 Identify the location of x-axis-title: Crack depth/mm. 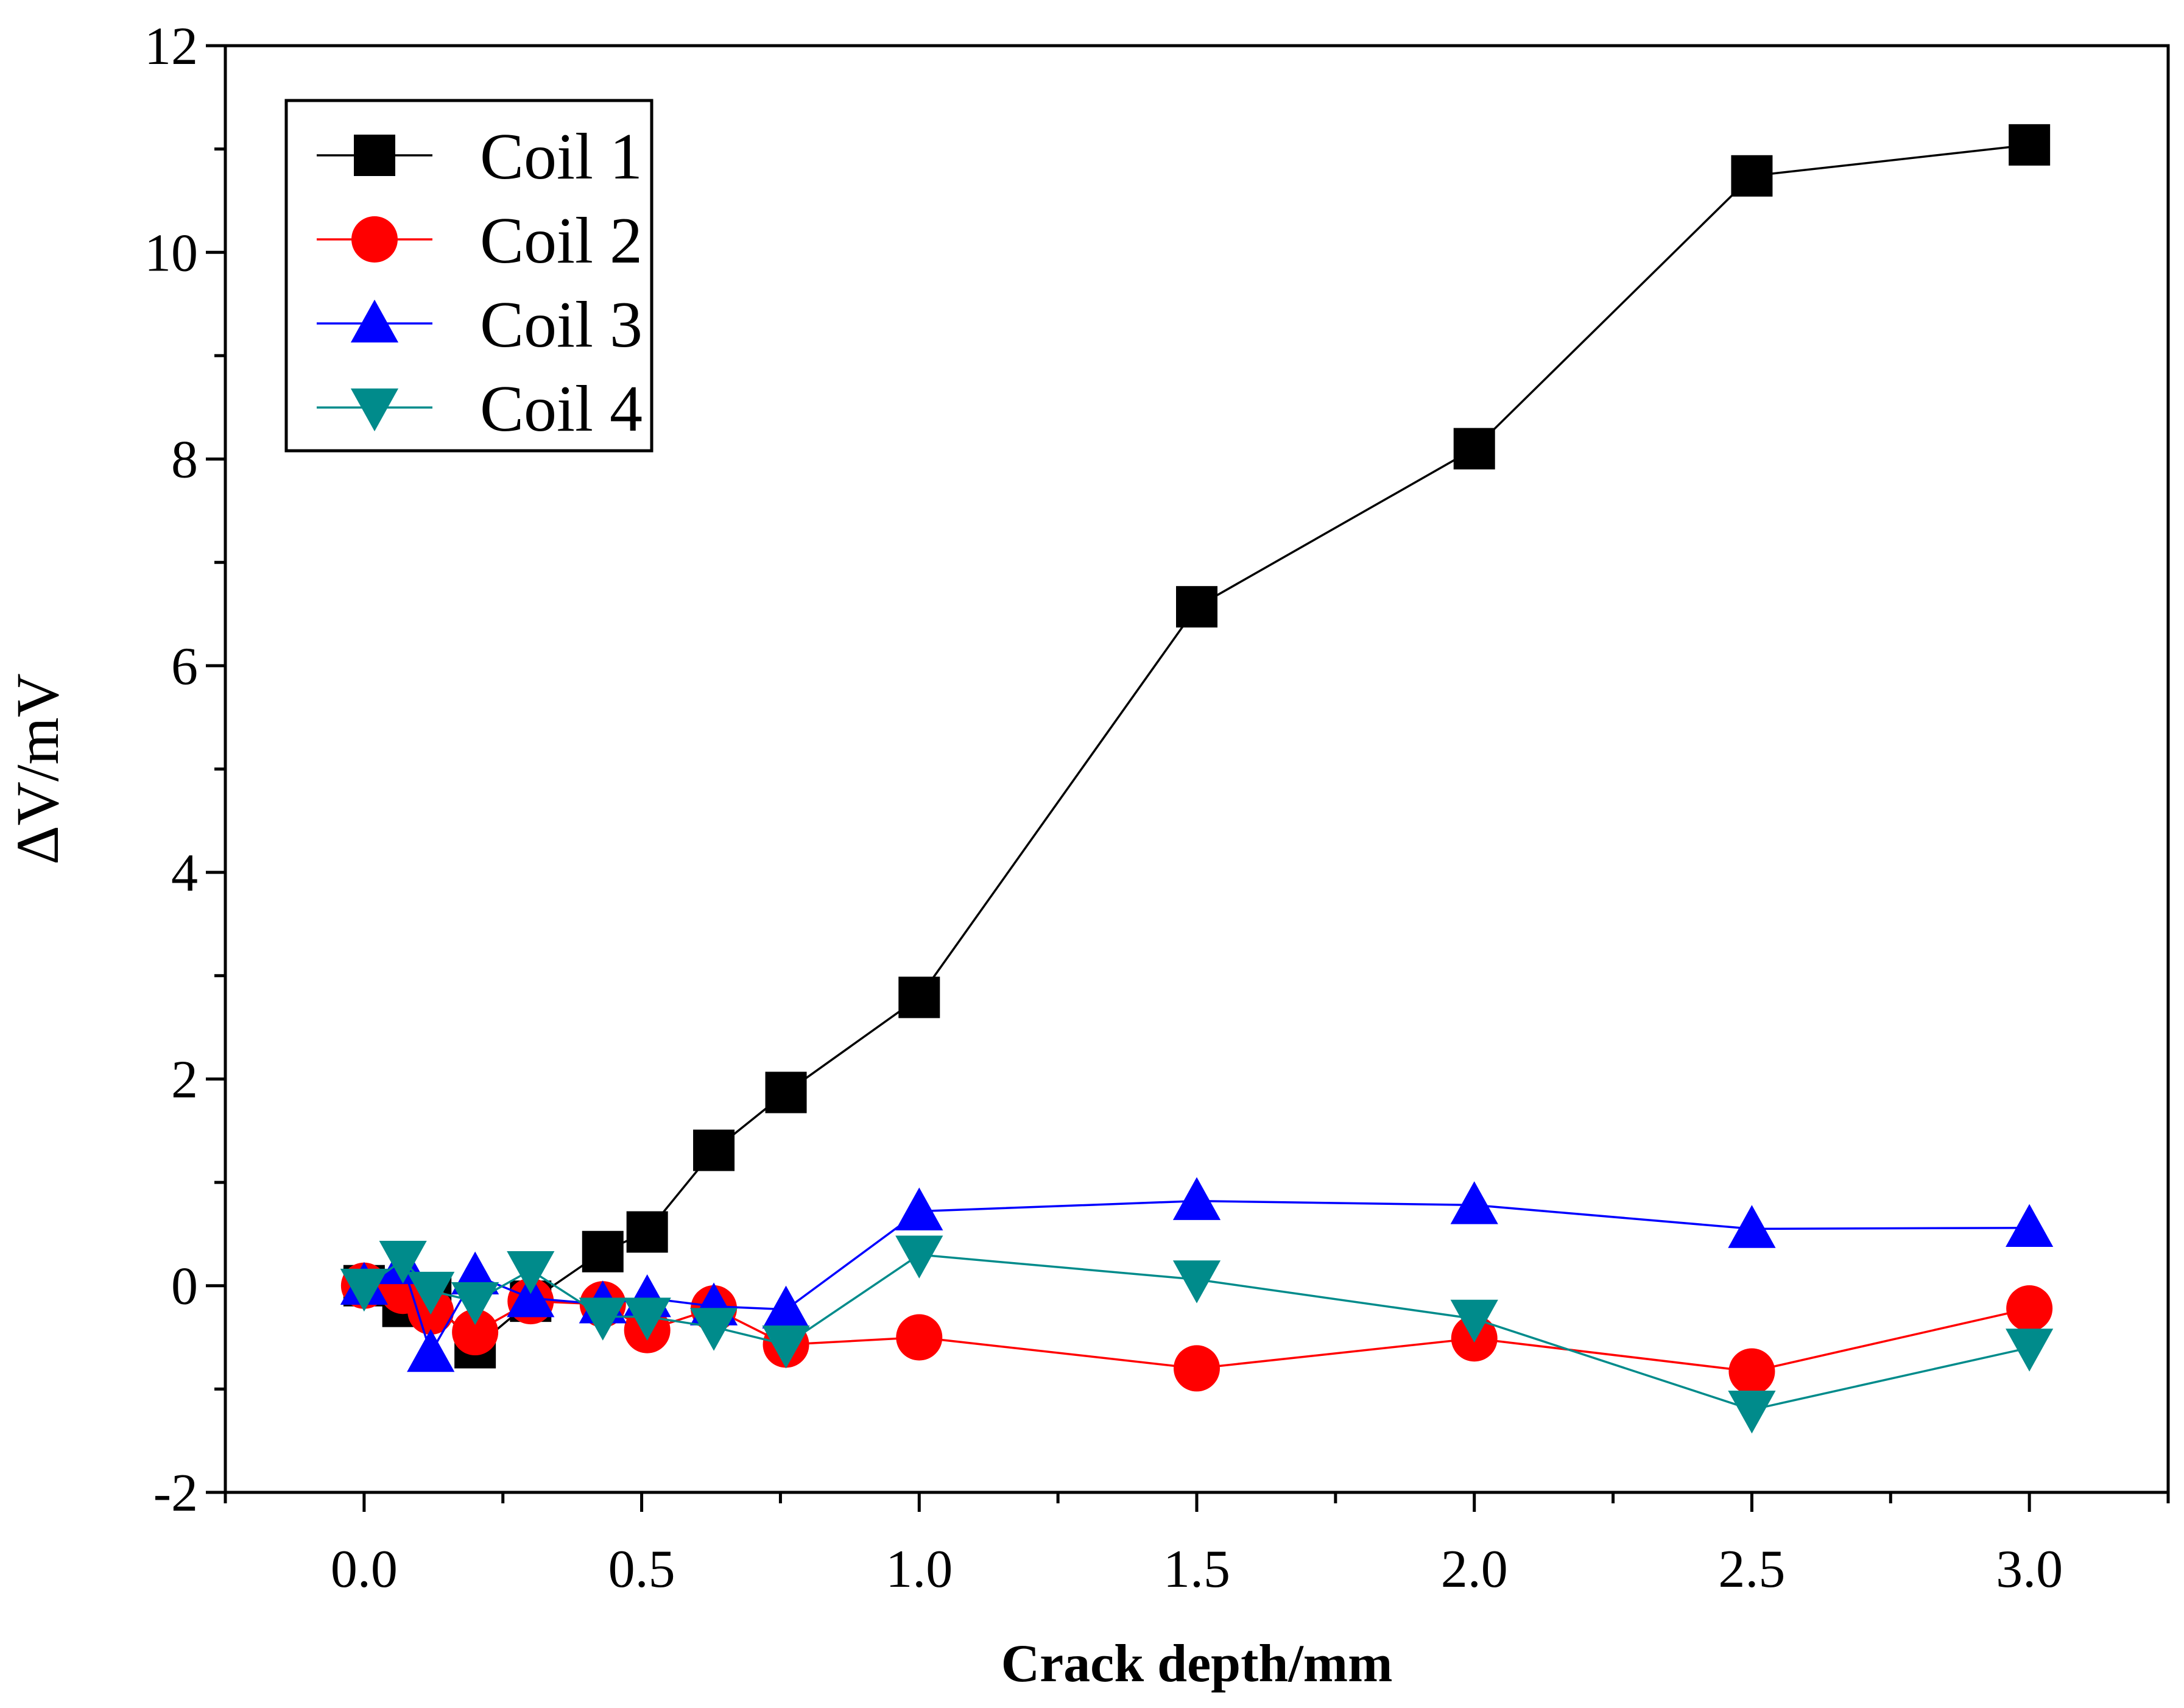
(1197, 1663).